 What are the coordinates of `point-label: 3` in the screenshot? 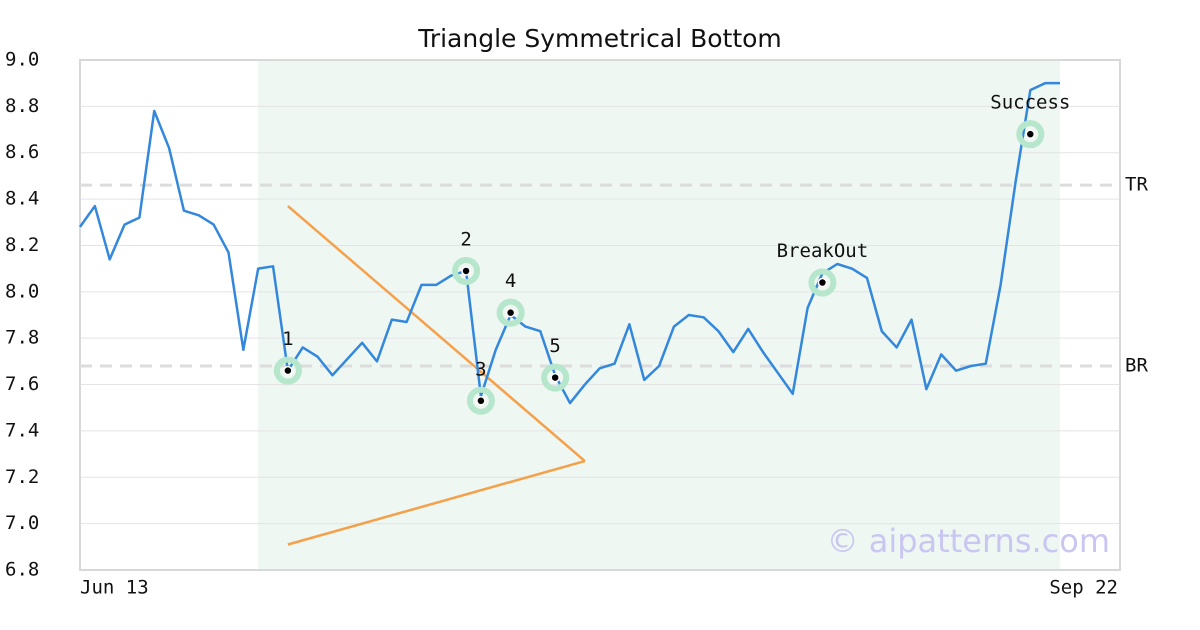 It's located at (480, 369).